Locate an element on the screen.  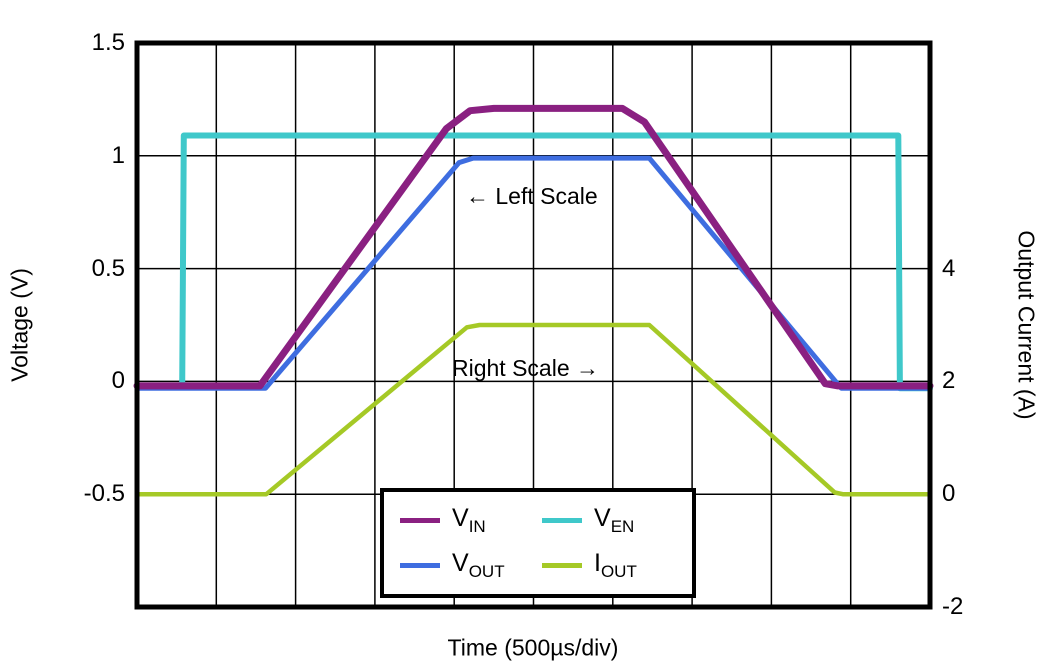
legend-entry-iout: IOUT is located at coordinates (613, 565).